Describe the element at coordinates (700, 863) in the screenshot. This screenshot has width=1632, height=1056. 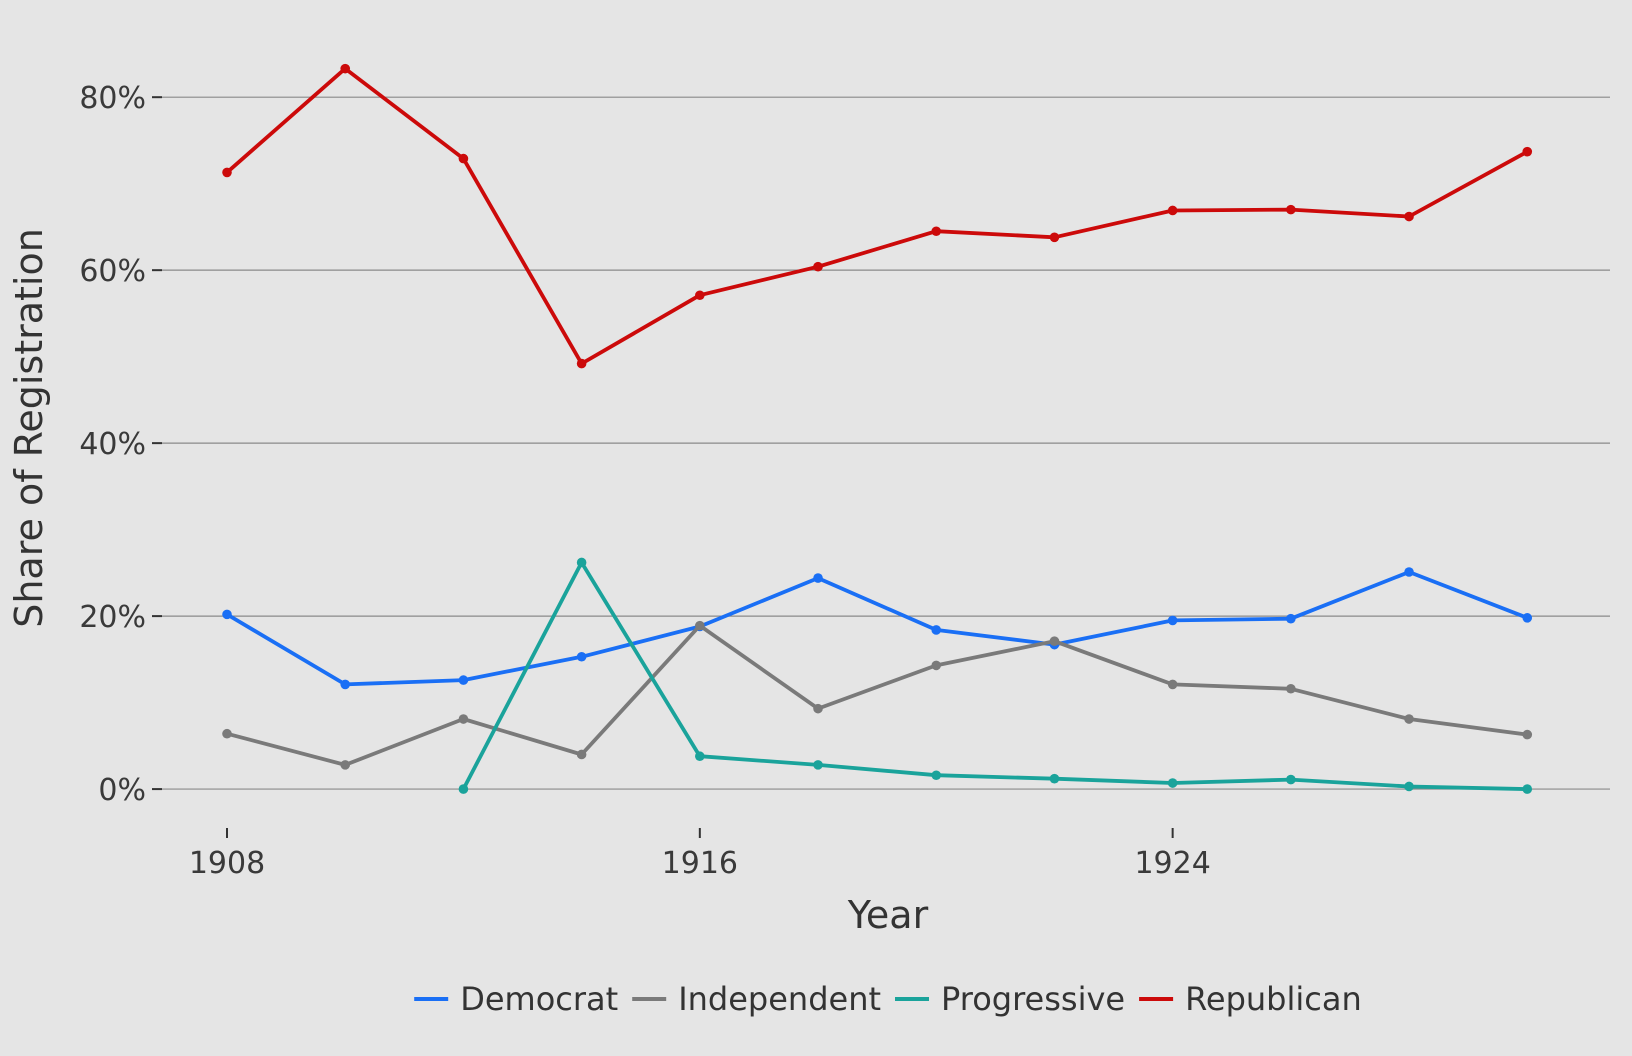
I see `x-tick-label: 1916` at that location.